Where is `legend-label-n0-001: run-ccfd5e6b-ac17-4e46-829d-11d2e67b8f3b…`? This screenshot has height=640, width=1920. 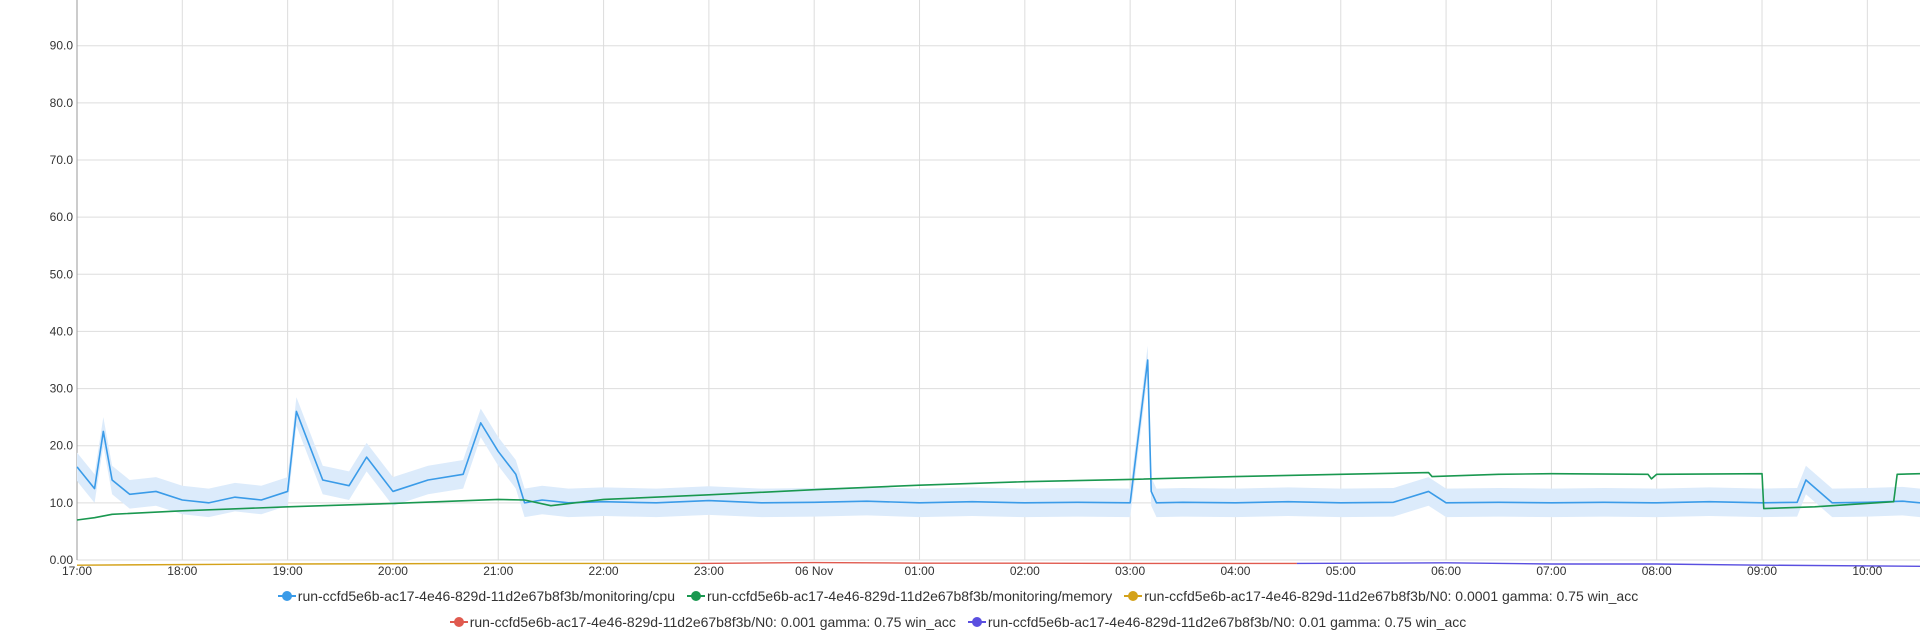 legend-label-n0-001: run-ccfd5e6b-ac17-4e46-829d-11d2e67b8f3b… is located at coordinates (712, 622).